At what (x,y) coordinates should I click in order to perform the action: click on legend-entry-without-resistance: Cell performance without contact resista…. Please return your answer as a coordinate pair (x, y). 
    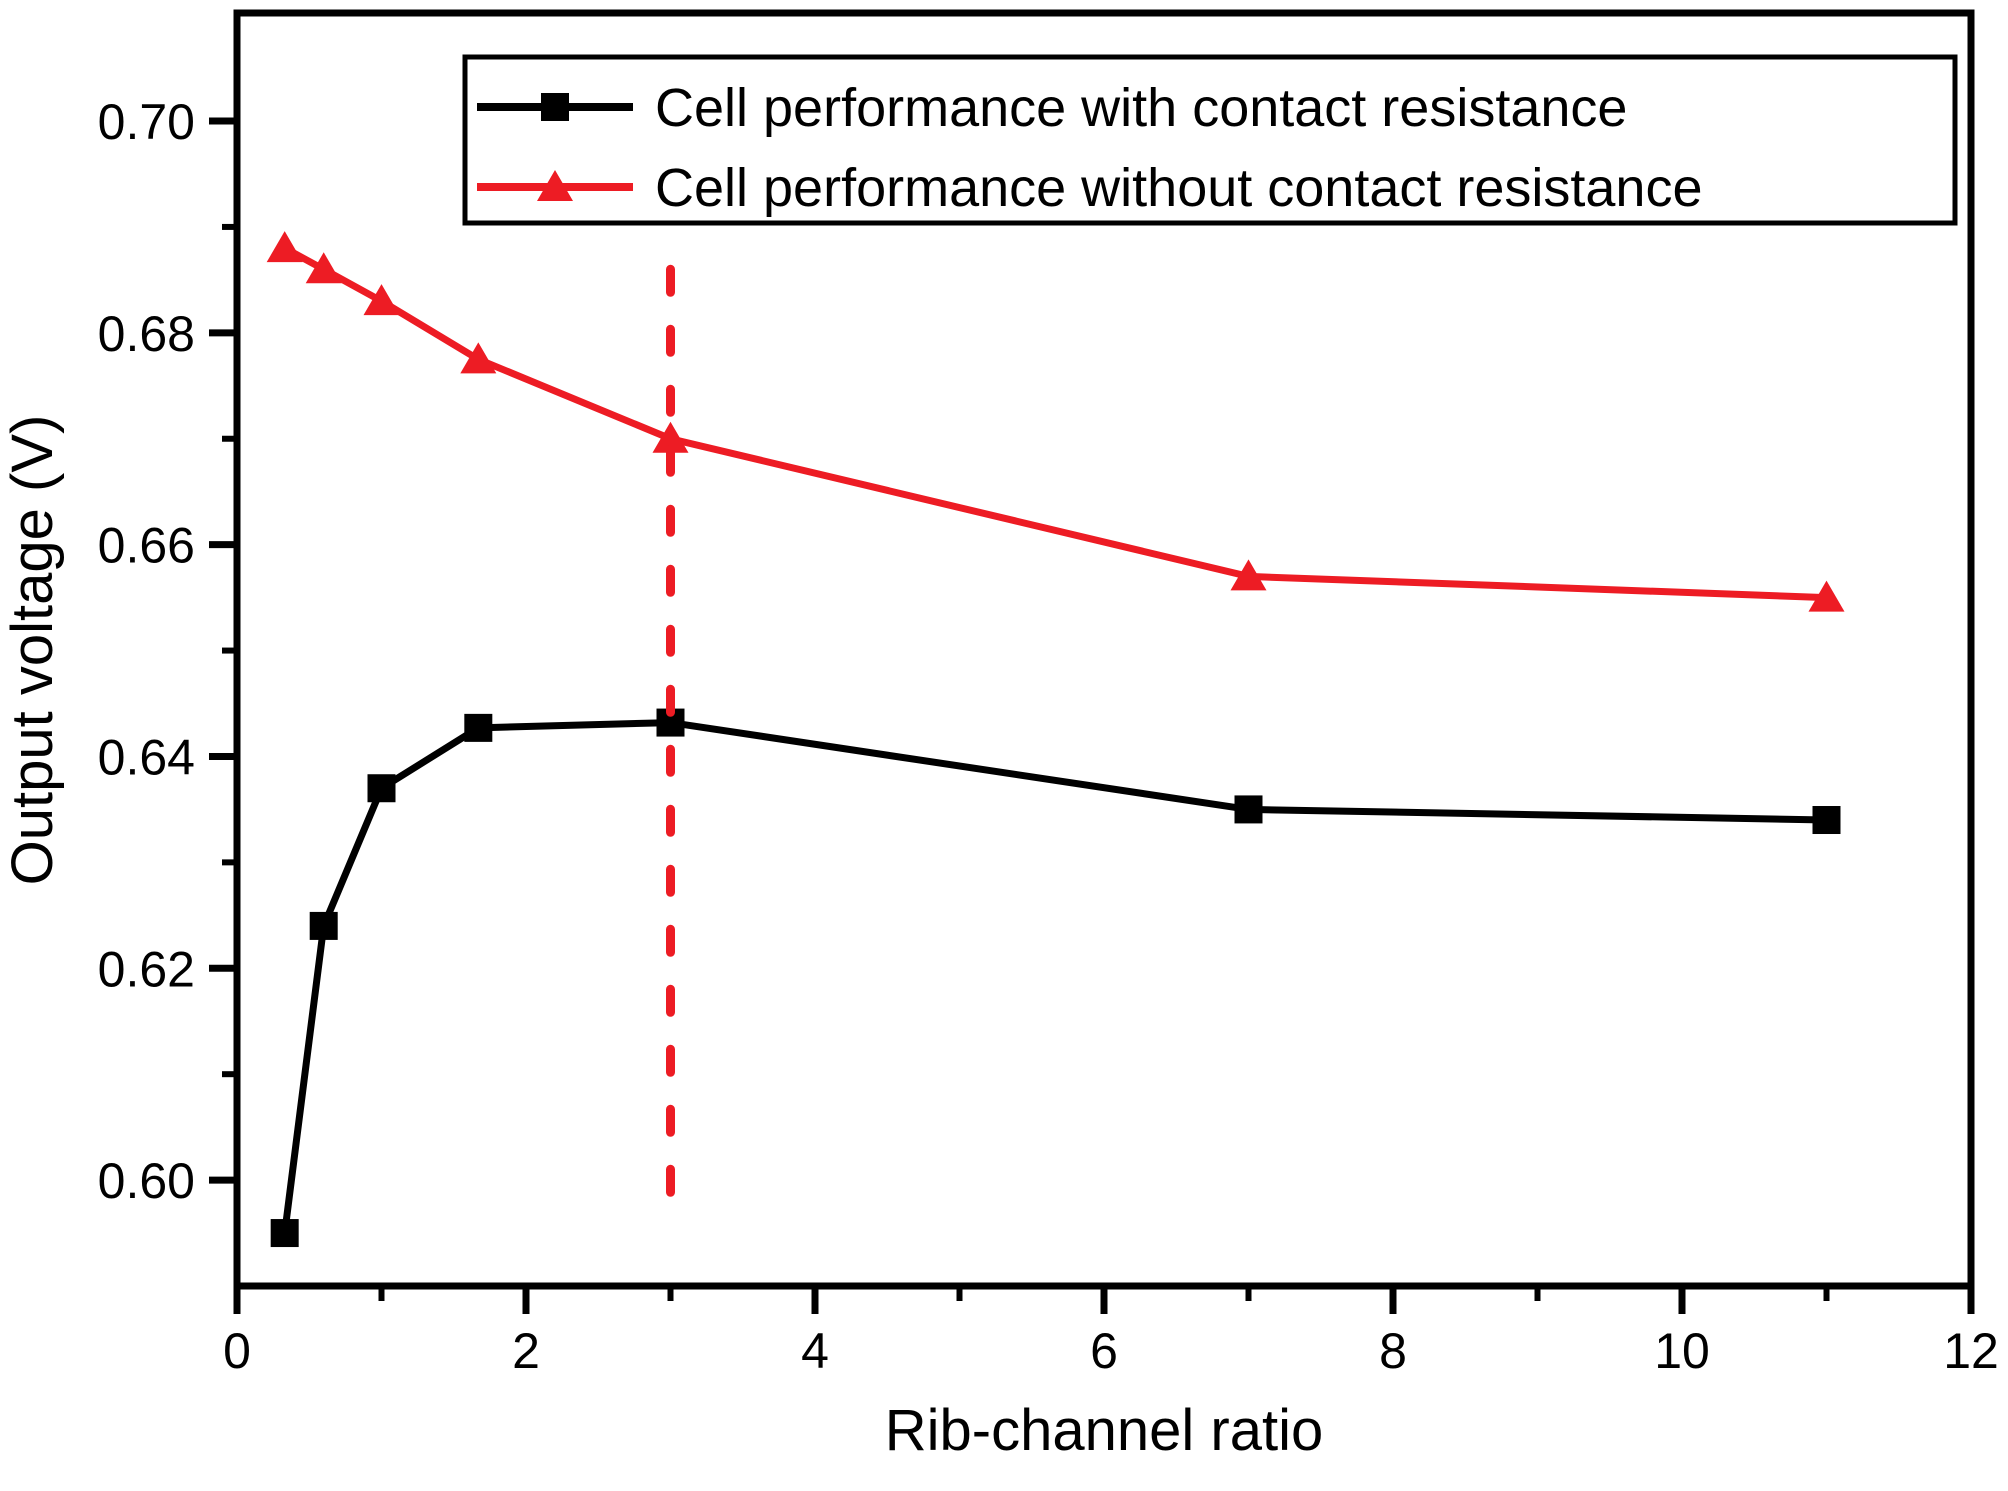
    Looking at the image, I should click on (1090, 188).